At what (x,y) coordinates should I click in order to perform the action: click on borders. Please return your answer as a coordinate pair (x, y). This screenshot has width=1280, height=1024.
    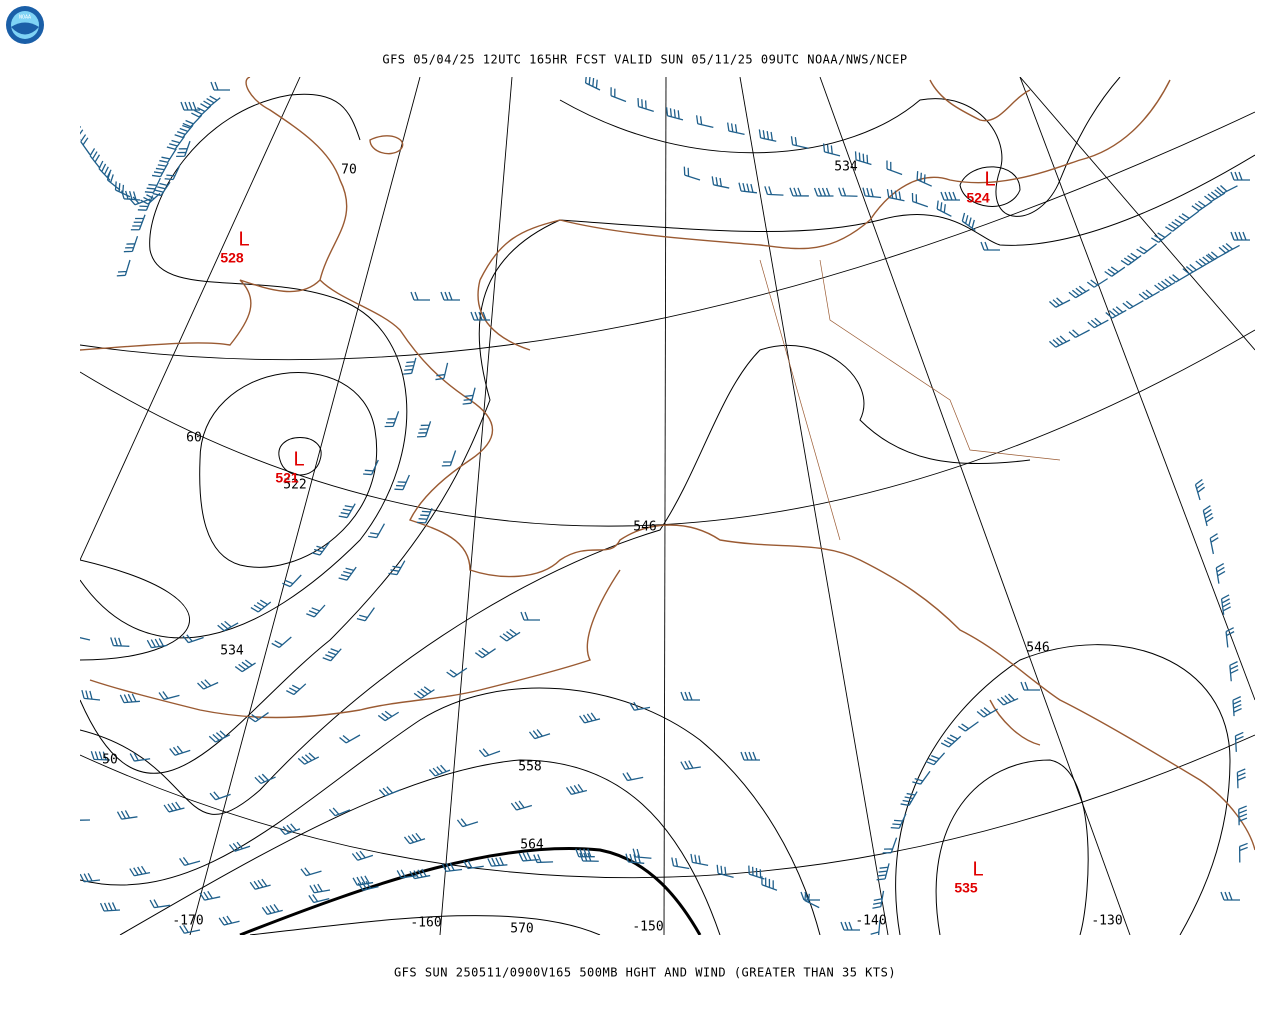
    Looking at the image, I should click on (910, 400).